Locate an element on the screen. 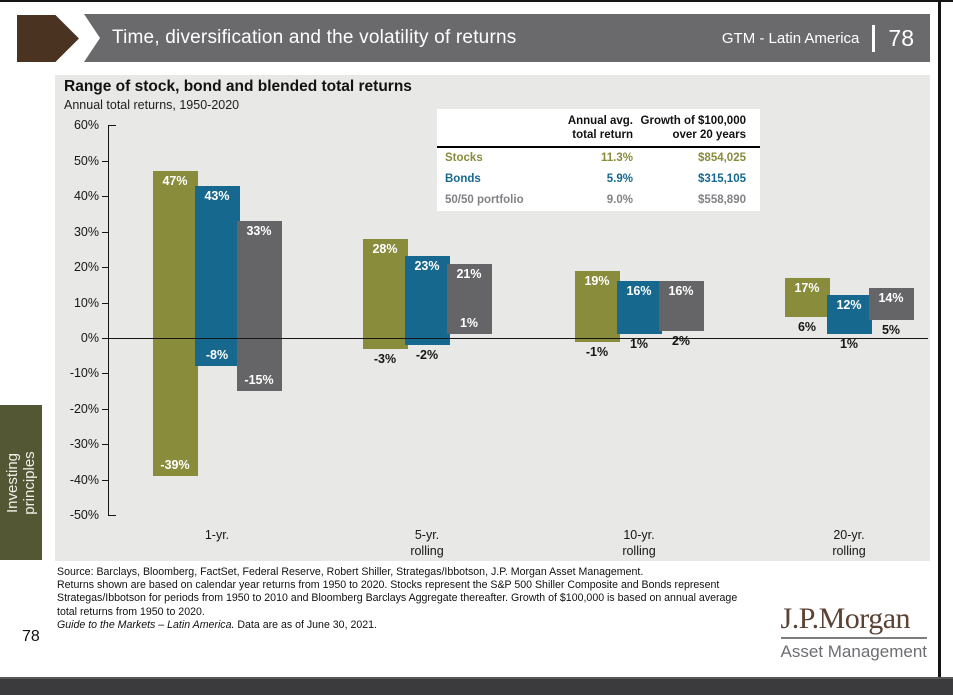 The width and height of the screenshot is (953, 695). bar-max-label: 14% is located at coordinates (891, 298).